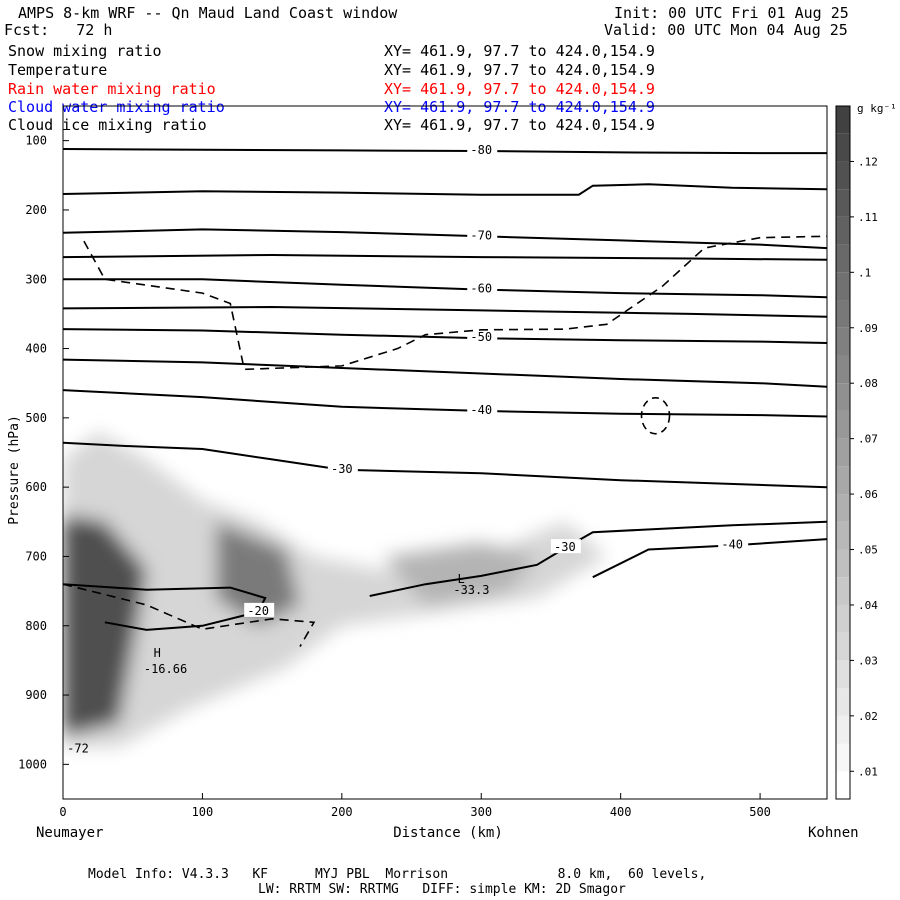 Image resolution: width=900 pixels, height=900 pixels. Describe the element at coordinates (36, 141) in the screenshot. I see `y-tick-label: 100` at that location.